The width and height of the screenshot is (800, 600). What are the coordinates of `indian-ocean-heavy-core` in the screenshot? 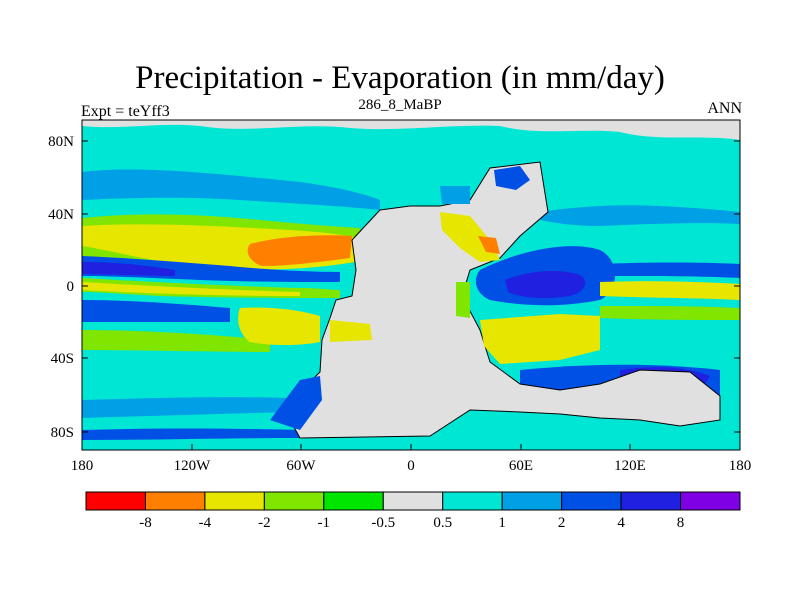 It's located at (545, 284).